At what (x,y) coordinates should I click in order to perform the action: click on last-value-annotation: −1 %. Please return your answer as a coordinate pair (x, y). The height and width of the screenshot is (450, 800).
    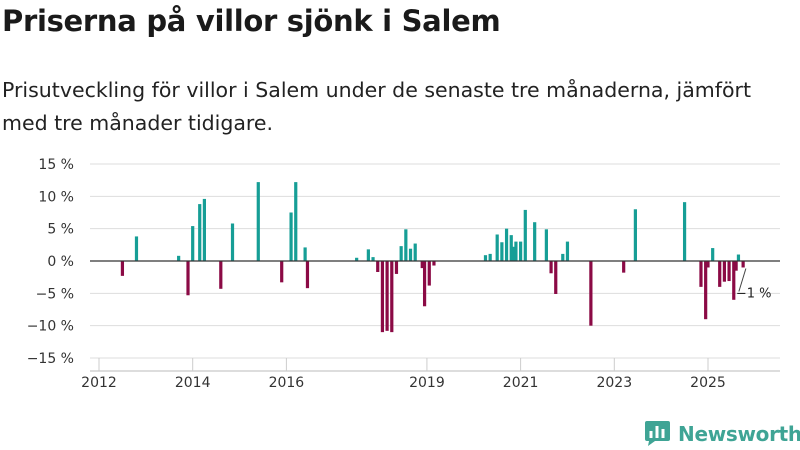
    Looking at the image, I should click on (754, 293).